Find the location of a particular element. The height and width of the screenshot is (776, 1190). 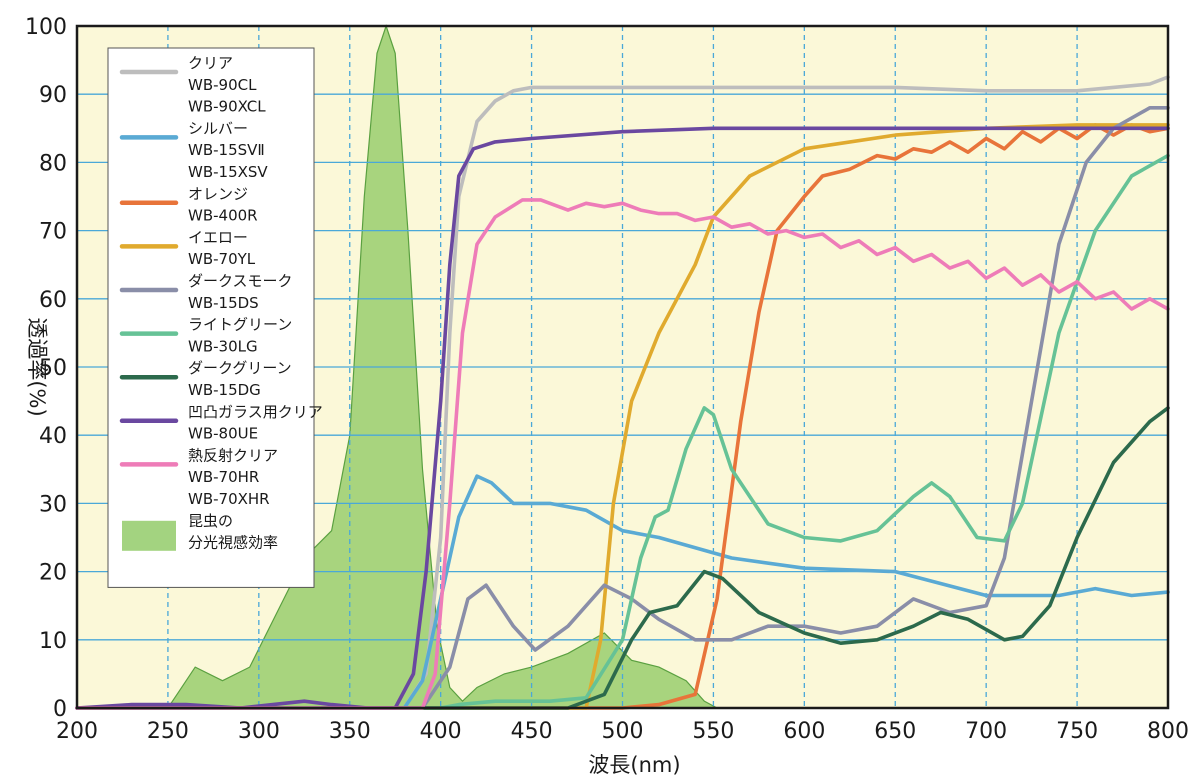

y-tick-label: 100 is located at coordinates (46, 27).